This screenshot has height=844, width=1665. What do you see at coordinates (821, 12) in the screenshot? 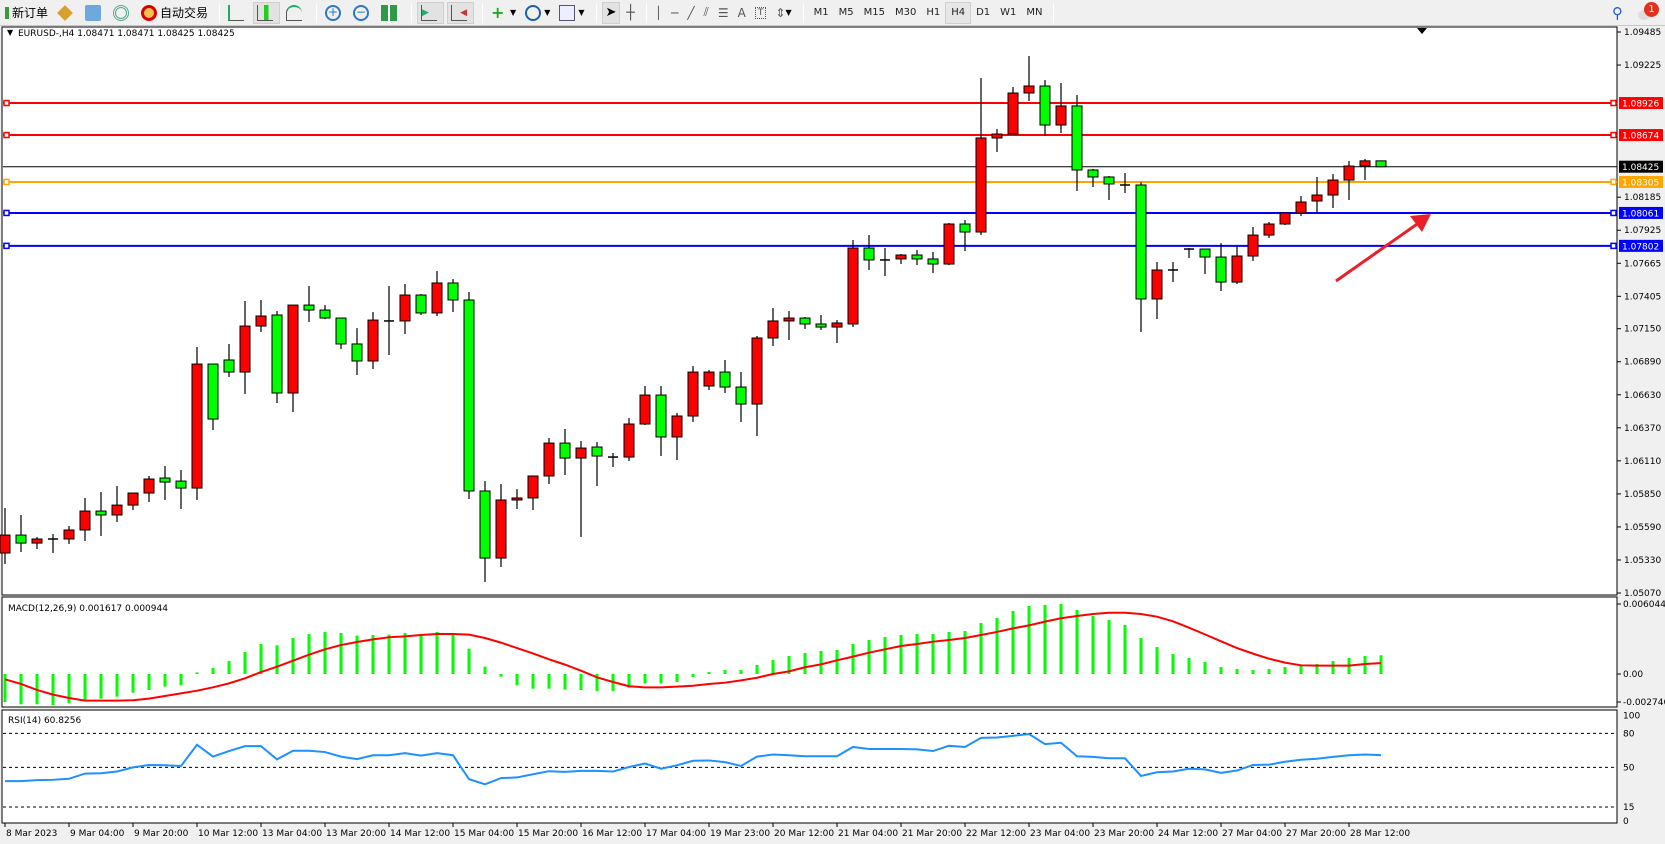
I see `timeframe-m1: M1` at bounding box center [821, 12].